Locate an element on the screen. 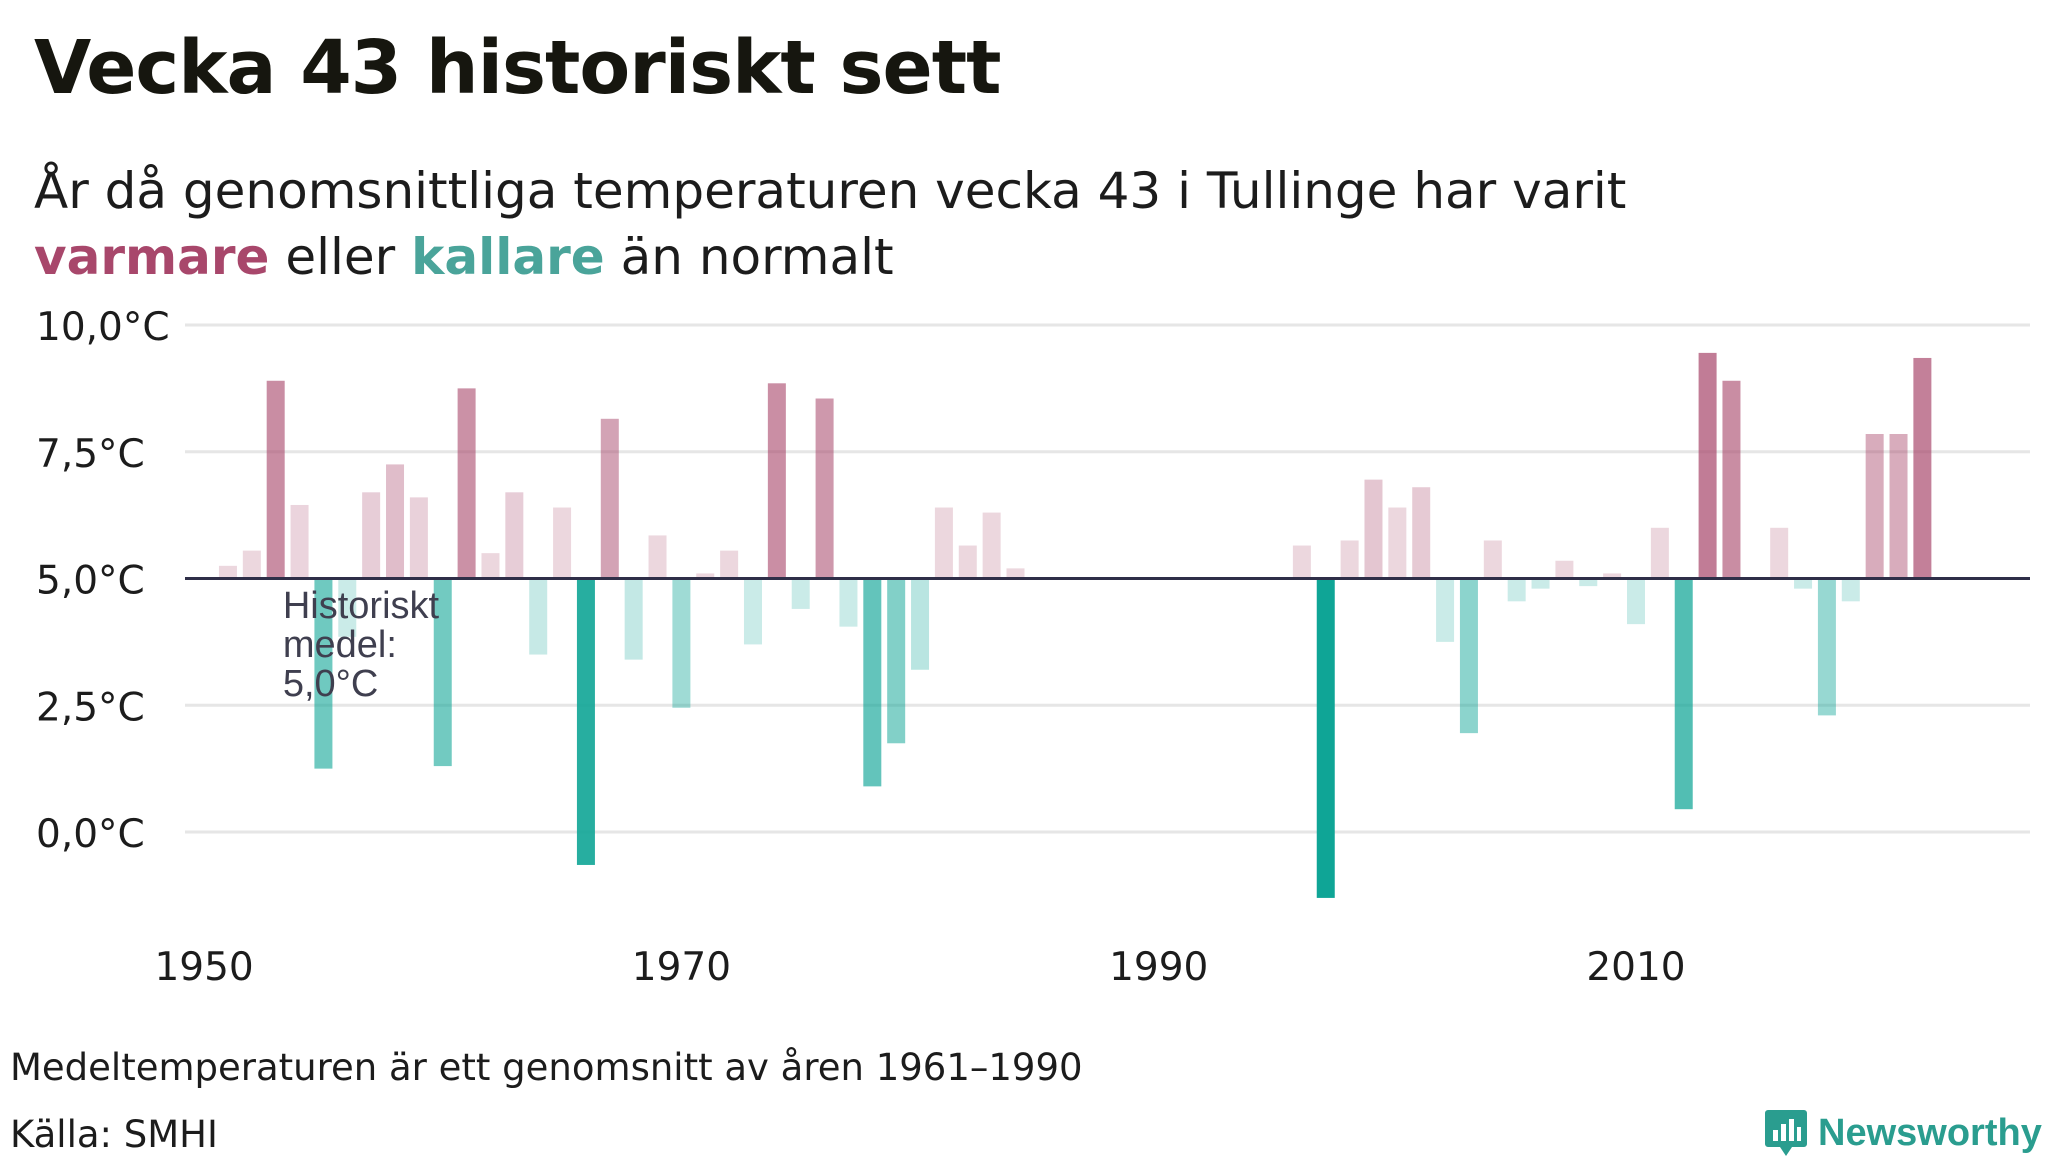  bar-1958 is located at coordinates (395, 521).